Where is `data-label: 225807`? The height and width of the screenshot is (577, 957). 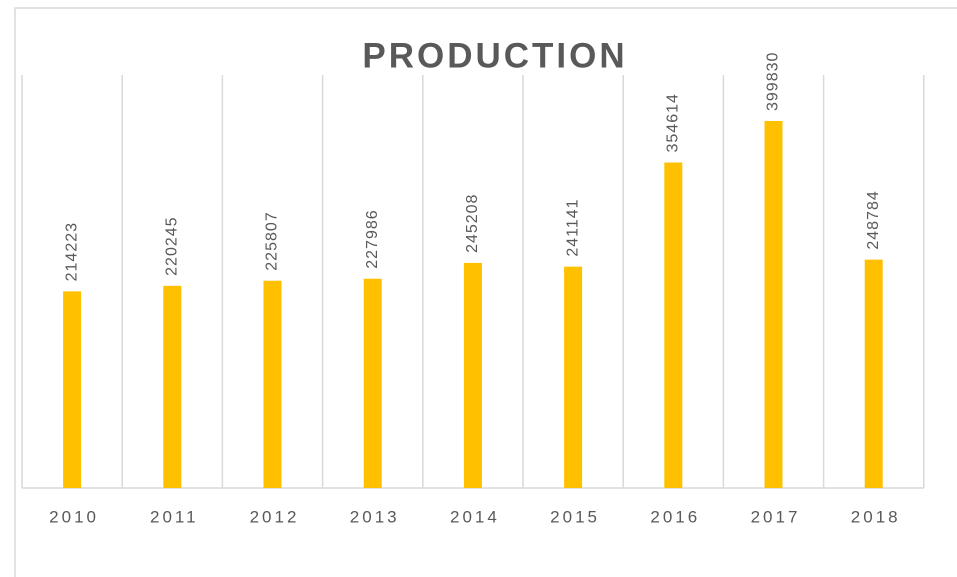 data-label: 225807 is located at coordinates (272, 240).